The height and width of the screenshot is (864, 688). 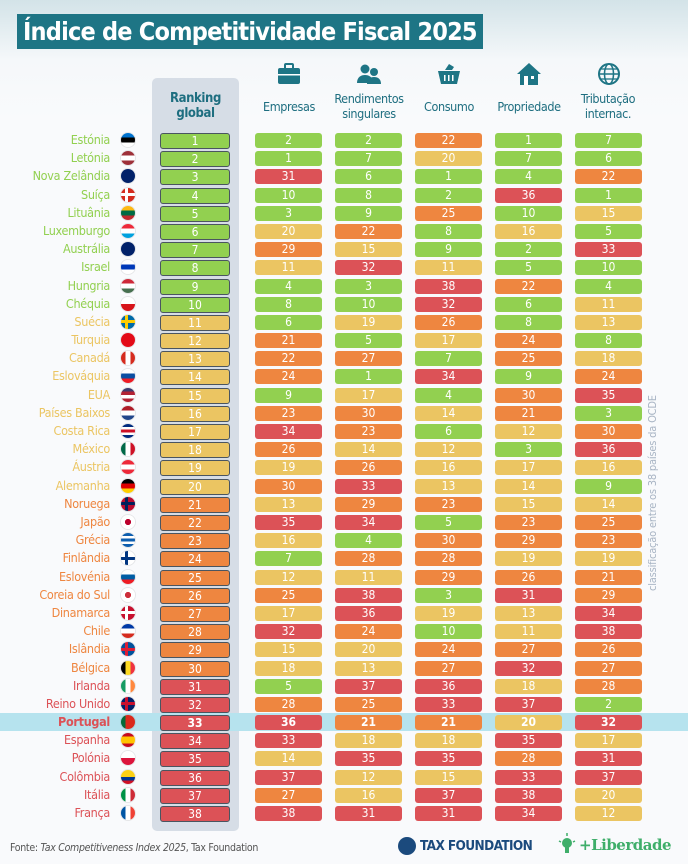 What do you see at coordinates (344, 467) in the screenshot?
I see `table-row: Áustria 19 19 26 16 17 16` at bounding box center [344, 467].